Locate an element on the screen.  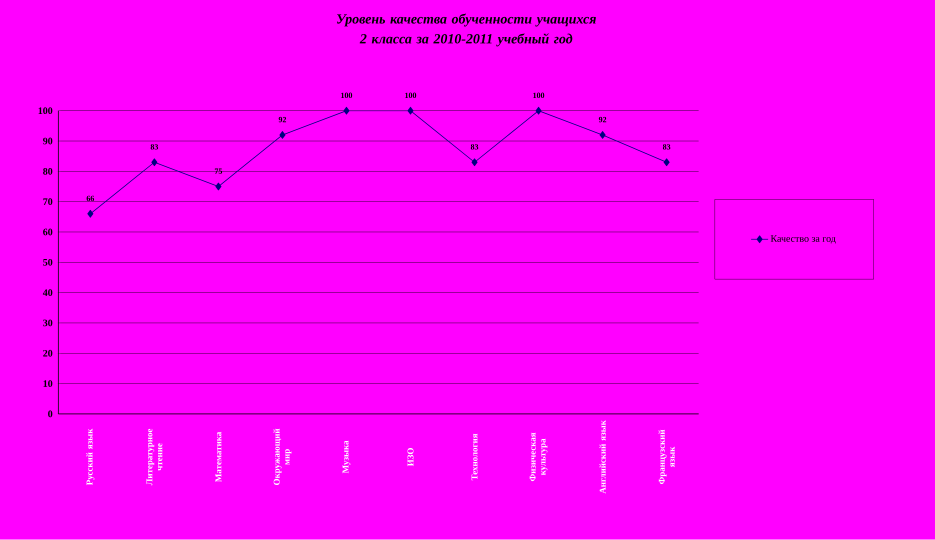
x-tick-label: Технология is located at coordinates (475, 457).